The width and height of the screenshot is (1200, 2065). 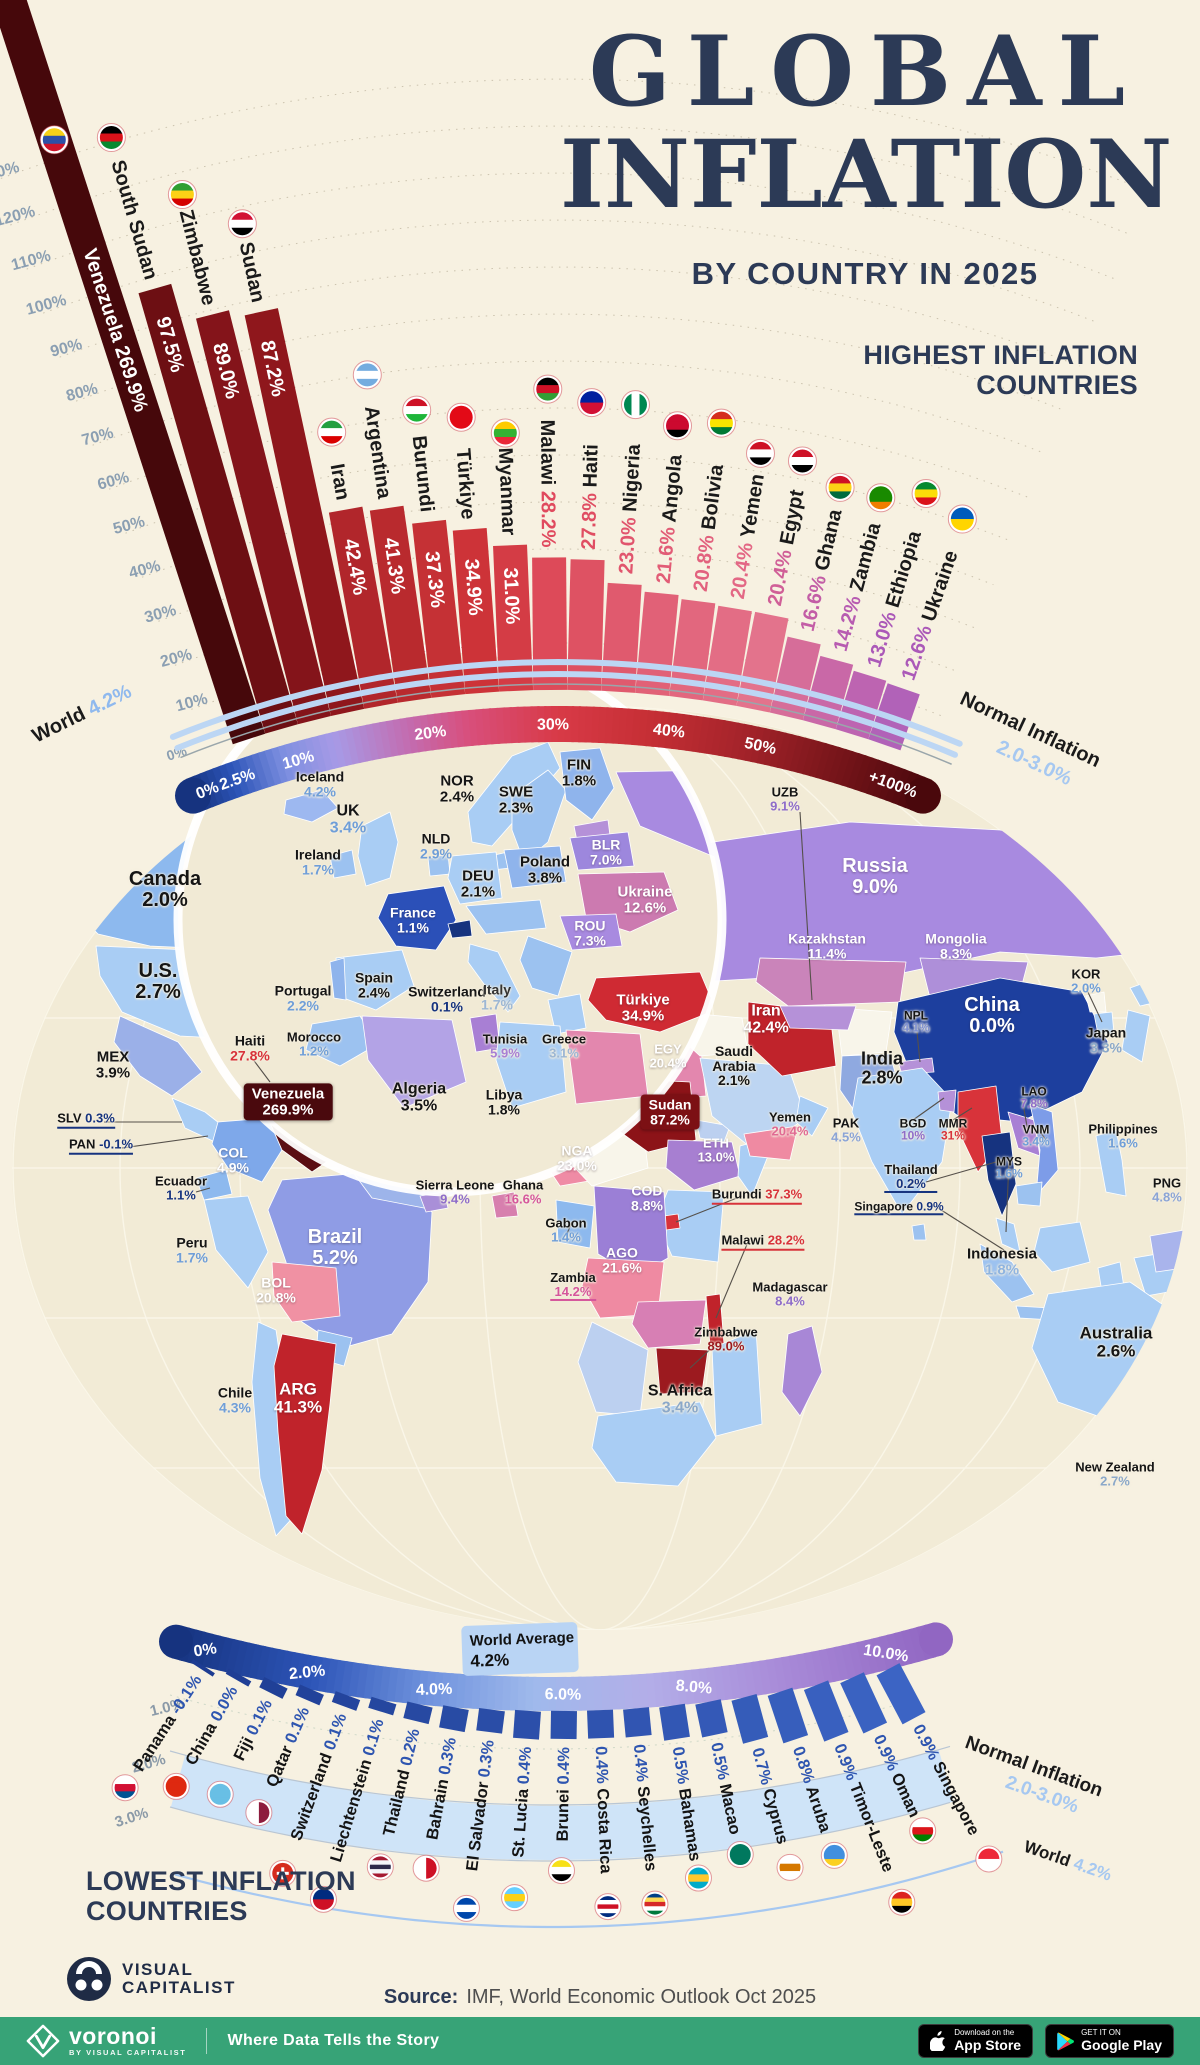 I want to click on visual-capitalist-logo: VISUAL CAPITALIST, so click(x=151, y=1979).